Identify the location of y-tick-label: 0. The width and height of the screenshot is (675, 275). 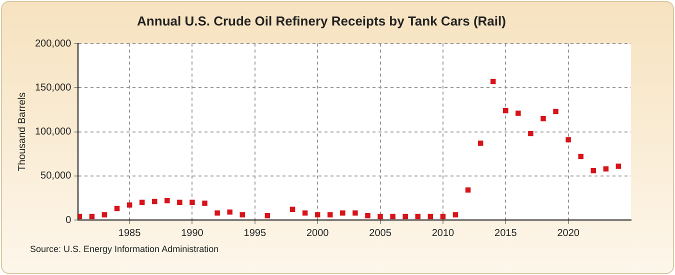
(69, 220).